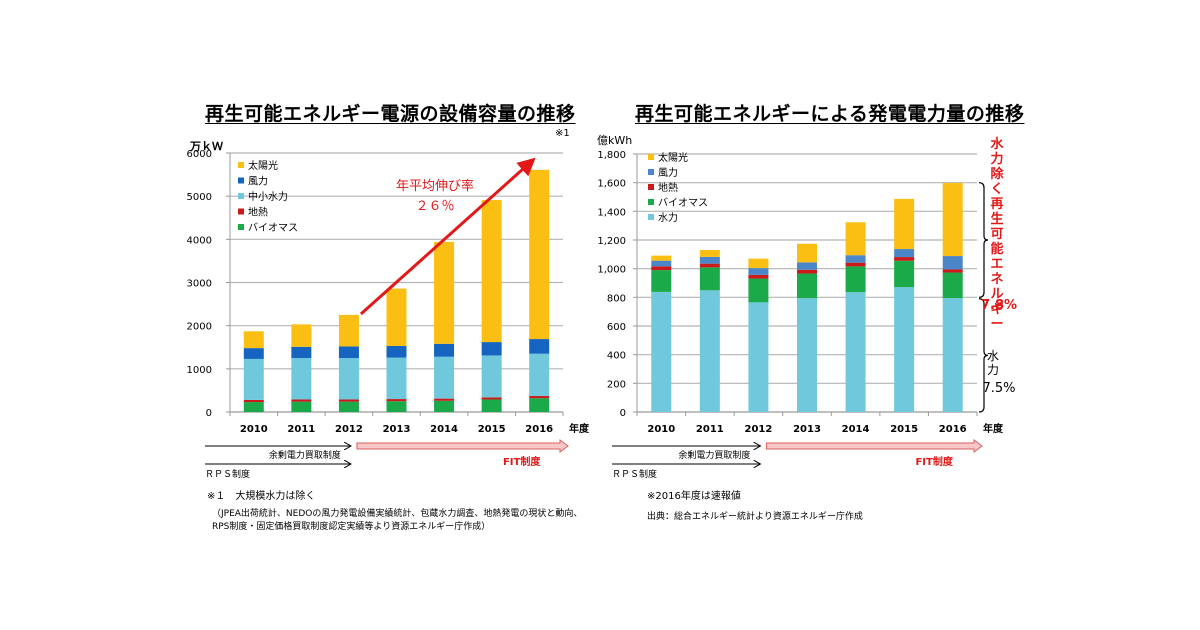 This screenshot has width=1200, height=630. What do you see at coordinates (258, 181) in the screenshot?
I see `left-legend-label: 風力` at bounding box center [258, 181].